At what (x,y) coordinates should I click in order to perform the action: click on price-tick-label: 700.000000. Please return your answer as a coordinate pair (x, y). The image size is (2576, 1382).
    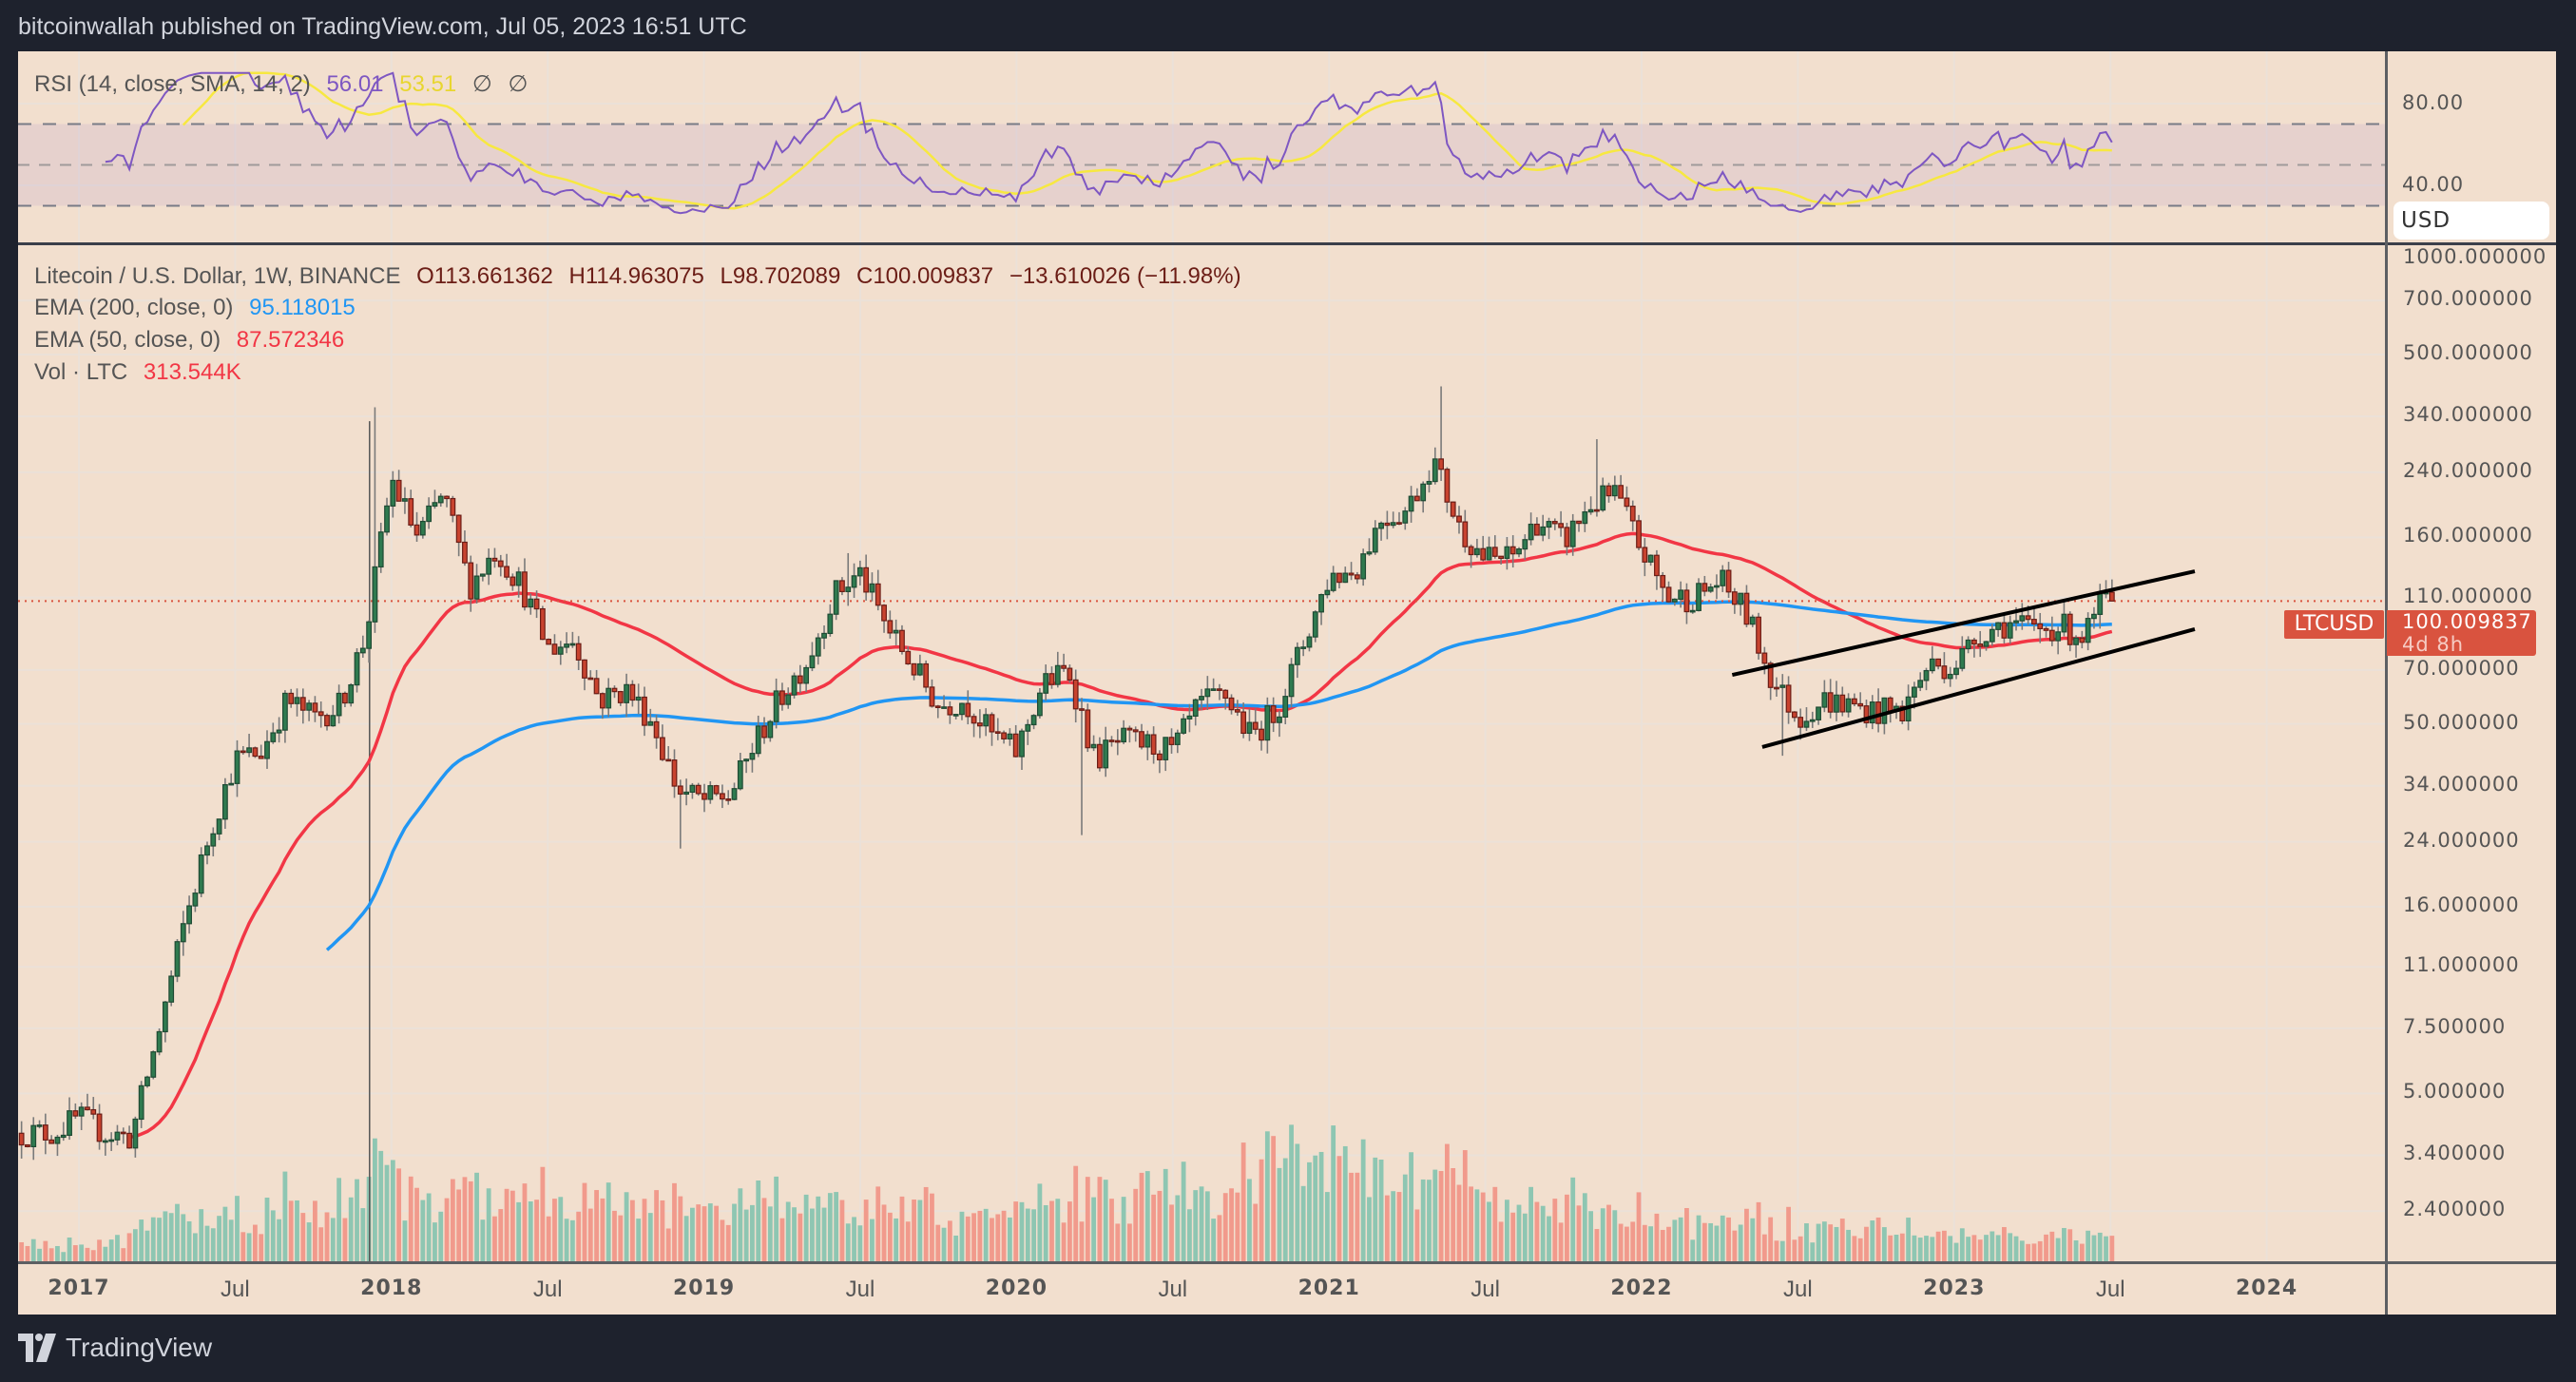
    Looking at the image, I should click on (2468, 299).